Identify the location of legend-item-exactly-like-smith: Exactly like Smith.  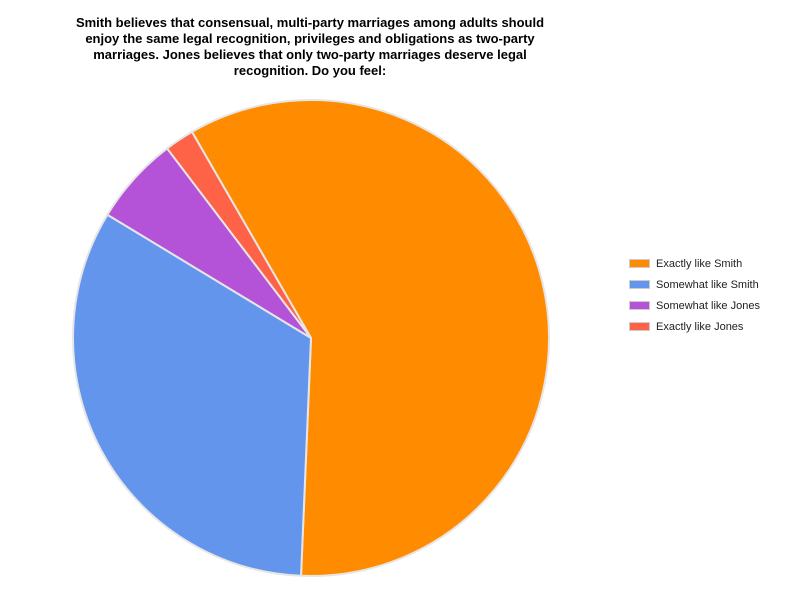
(709, 263).